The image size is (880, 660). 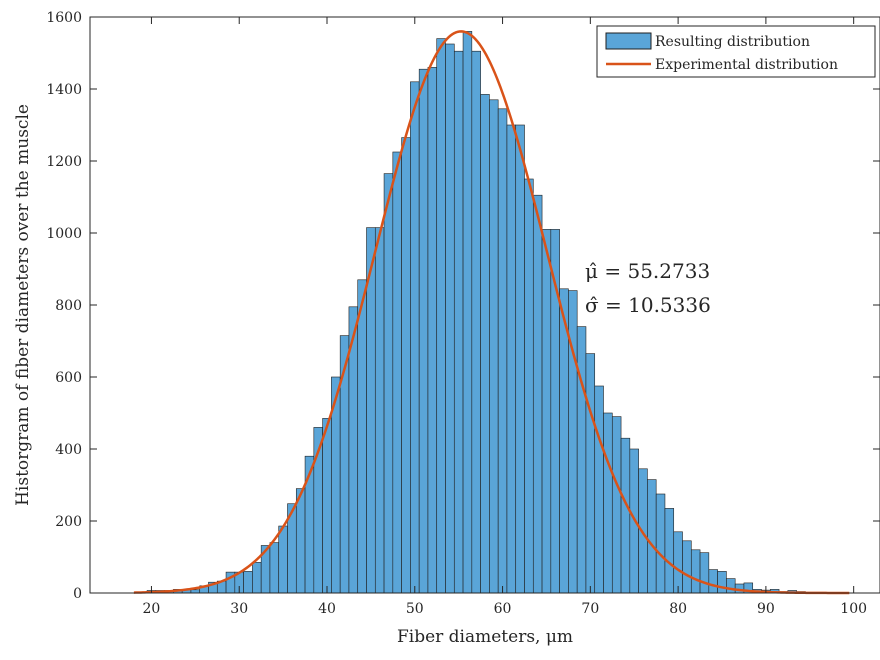 What do you see at coordinates (678, 609) in the screenshot?
I see `x-tick-label: 80` at bounding box center [678, 609].